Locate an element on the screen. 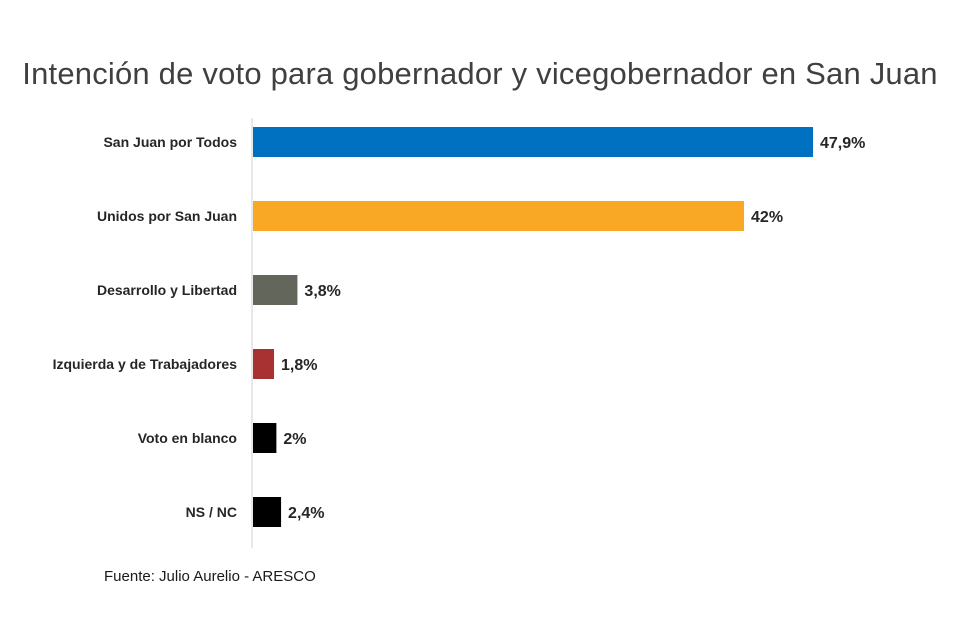  value-label: 42% is located at coordinates (767, 217).